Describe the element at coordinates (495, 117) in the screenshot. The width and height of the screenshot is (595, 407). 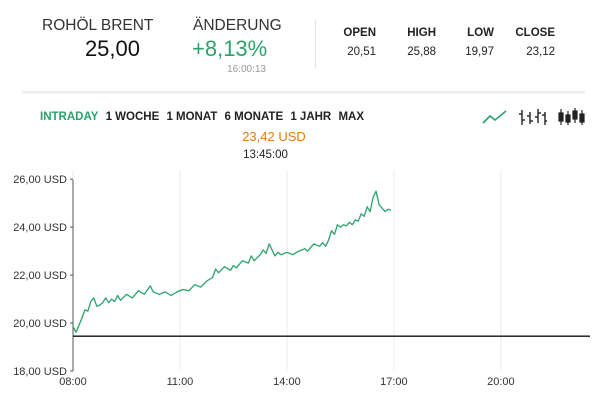
I see `line-chart-icon` at that location.